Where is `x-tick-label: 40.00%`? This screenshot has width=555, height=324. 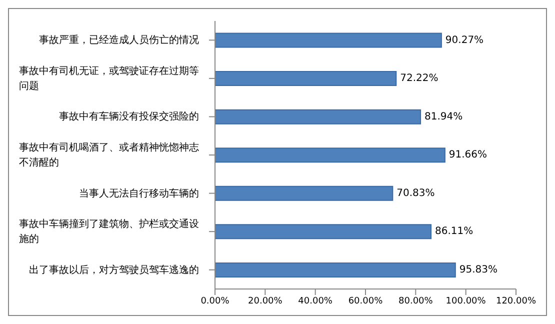 x-tick-label: 40.00% is located at coordinates (315, 301).